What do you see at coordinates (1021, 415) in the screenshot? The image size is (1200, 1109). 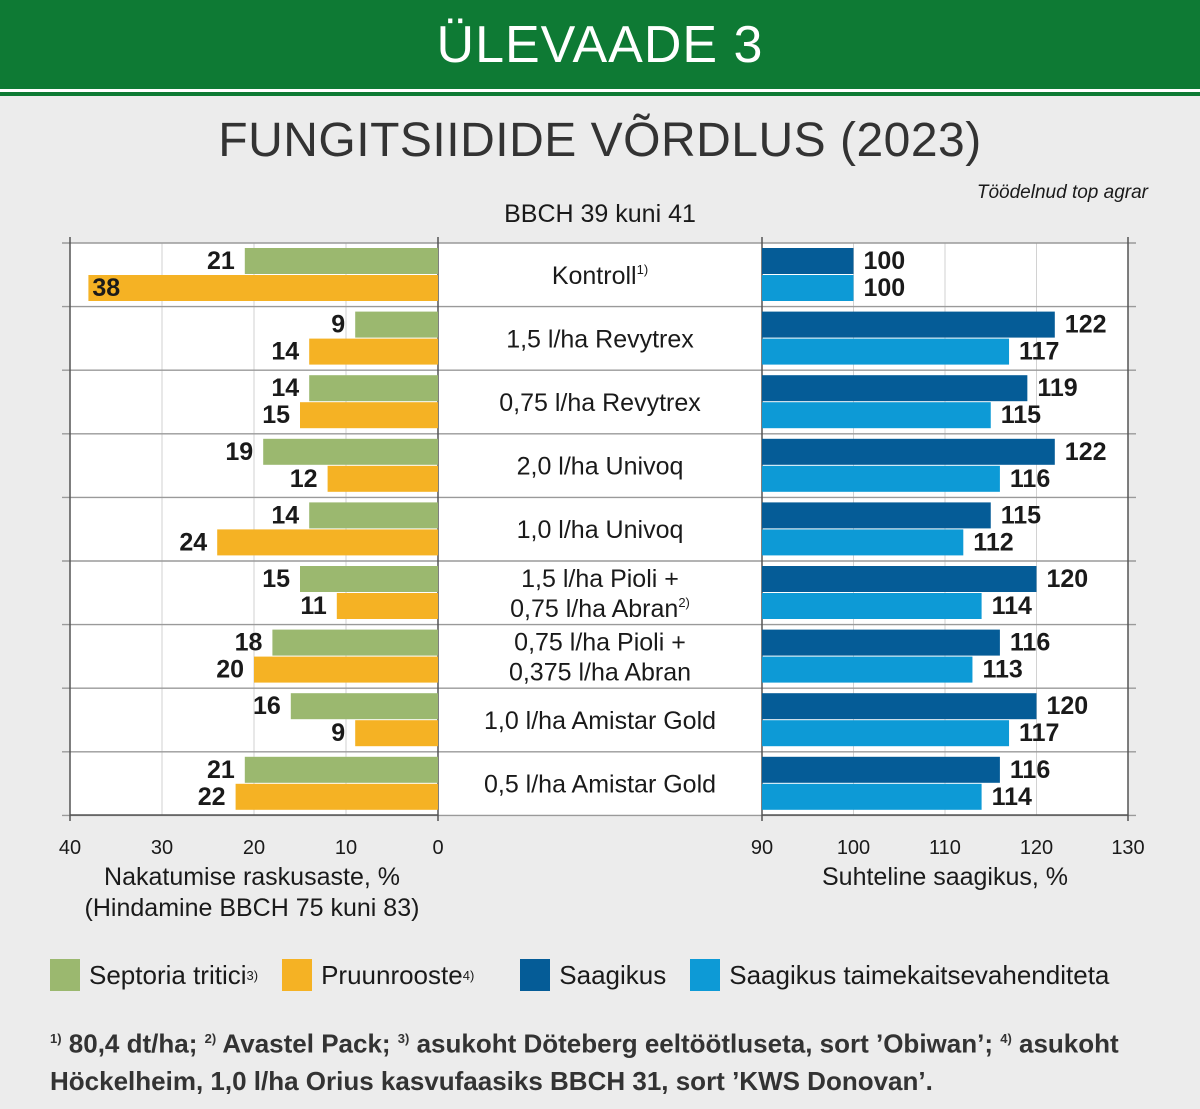 I see `label-saagikus-taimekaitse: 115` at bounding box center [1021, 415].